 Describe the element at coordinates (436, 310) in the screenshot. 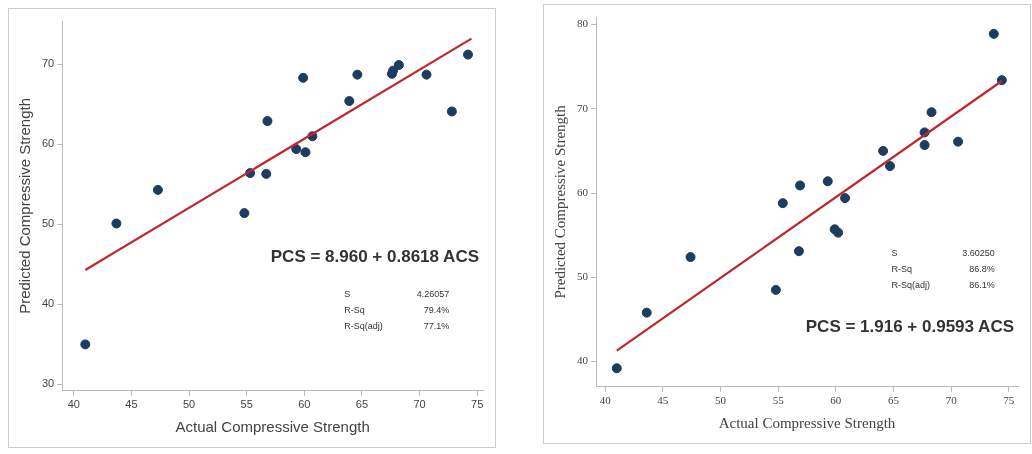

I see `annotation: 79.4%` at that location.